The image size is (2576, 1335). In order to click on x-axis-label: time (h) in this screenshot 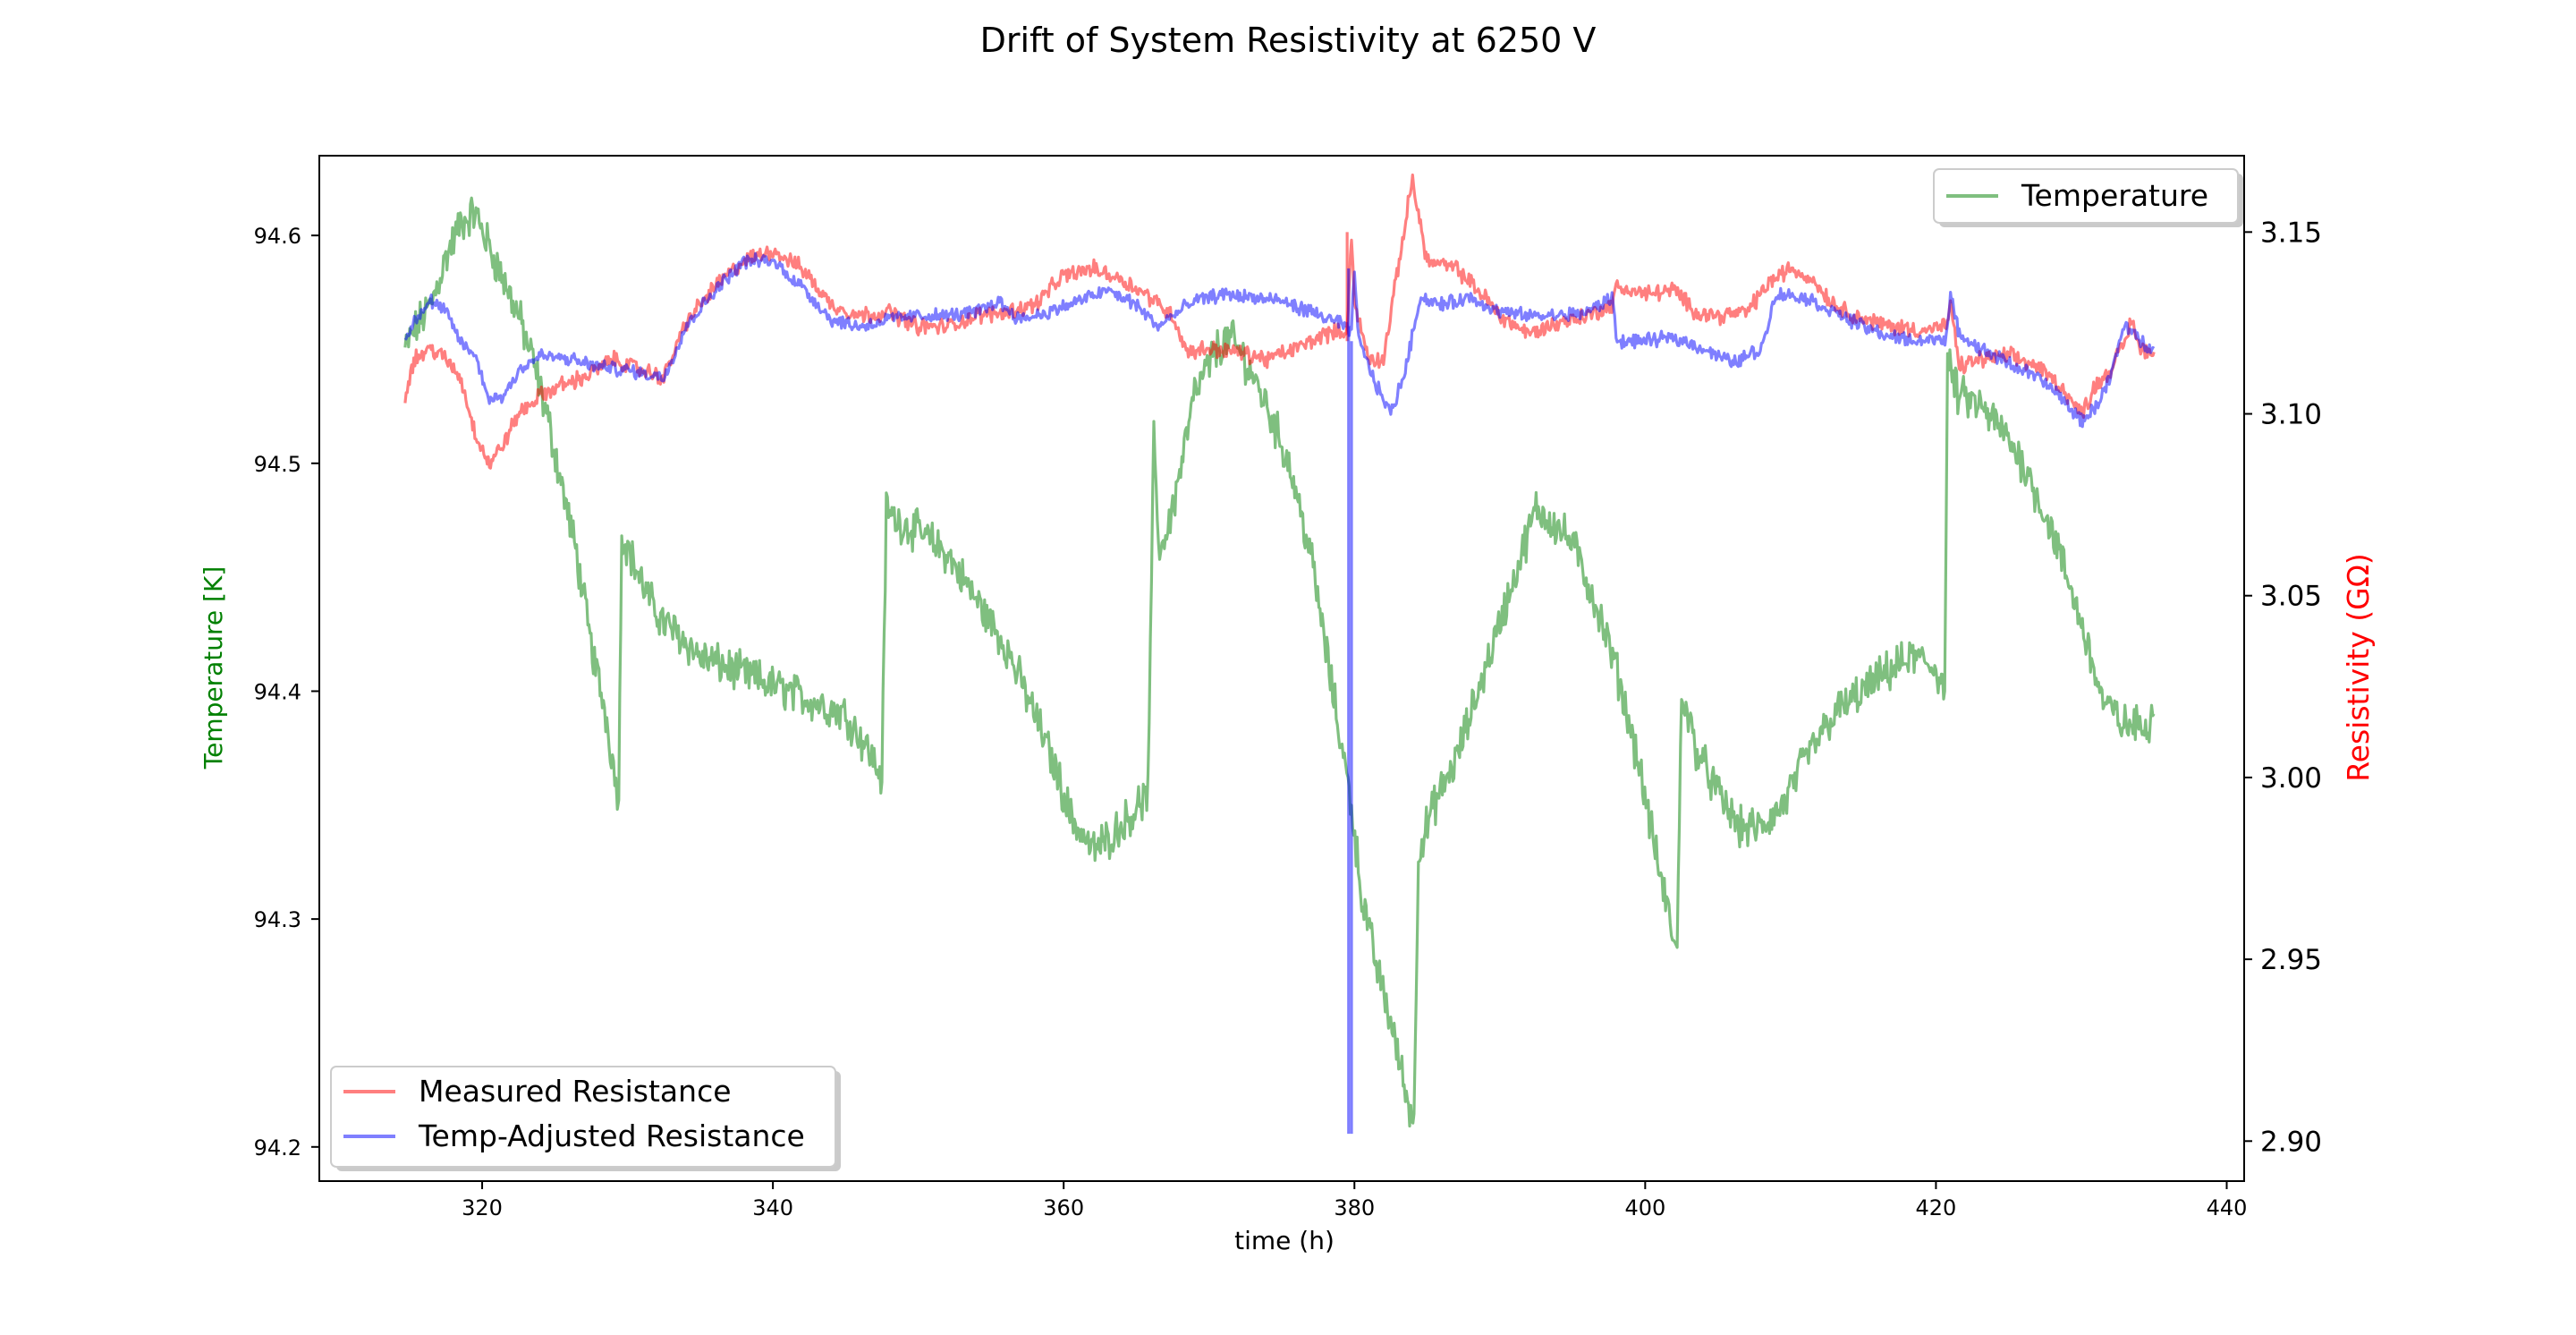, I will do `click(1284, 1240)`.